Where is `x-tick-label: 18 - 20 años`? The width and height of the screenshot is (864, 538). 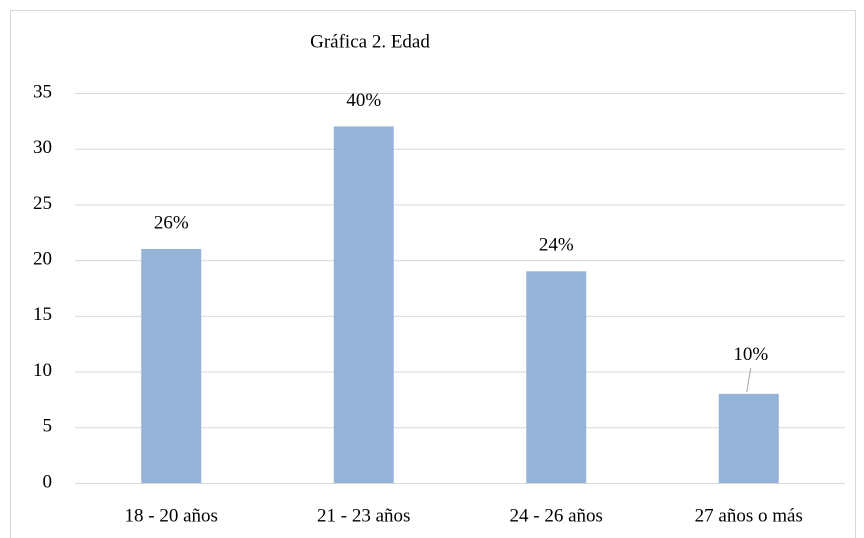
x-tick-label: 18 - 20 años is located at coordinates (171, 515).